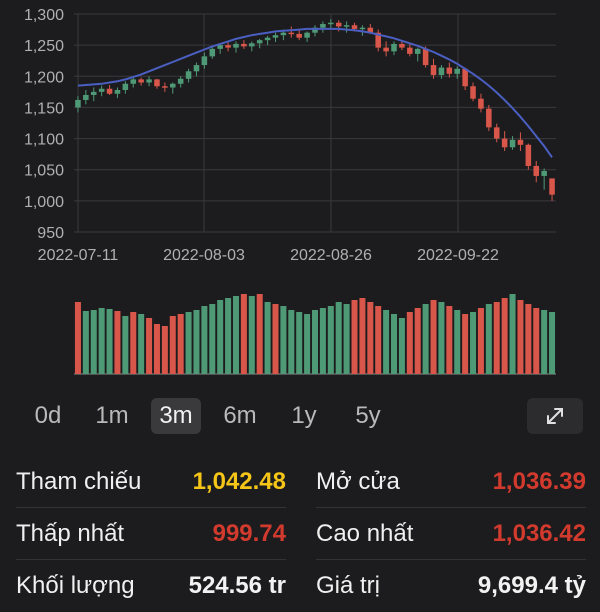 The height and width of the screenshot is (612, 600). What do you see at coordinates (44, 15) in the screenshot?
I see `y-tick-label: 1,300` at bounding box center [44, 15].